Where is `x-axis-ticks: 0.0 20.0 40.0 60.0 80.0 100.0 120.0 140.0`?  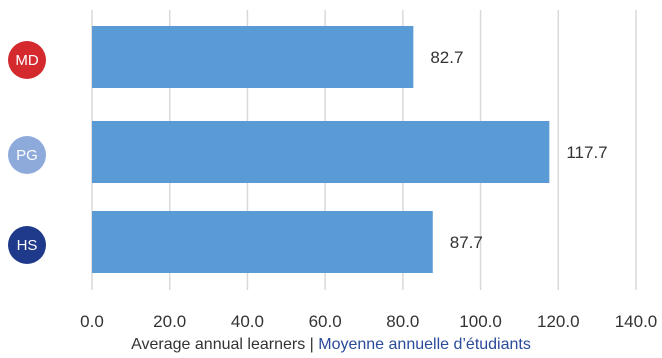 x-axis-ticks: 0.0 20.0 40.0 60.0 80.0 100.0 120.0 140.0 is located at coordinates (368, 321).